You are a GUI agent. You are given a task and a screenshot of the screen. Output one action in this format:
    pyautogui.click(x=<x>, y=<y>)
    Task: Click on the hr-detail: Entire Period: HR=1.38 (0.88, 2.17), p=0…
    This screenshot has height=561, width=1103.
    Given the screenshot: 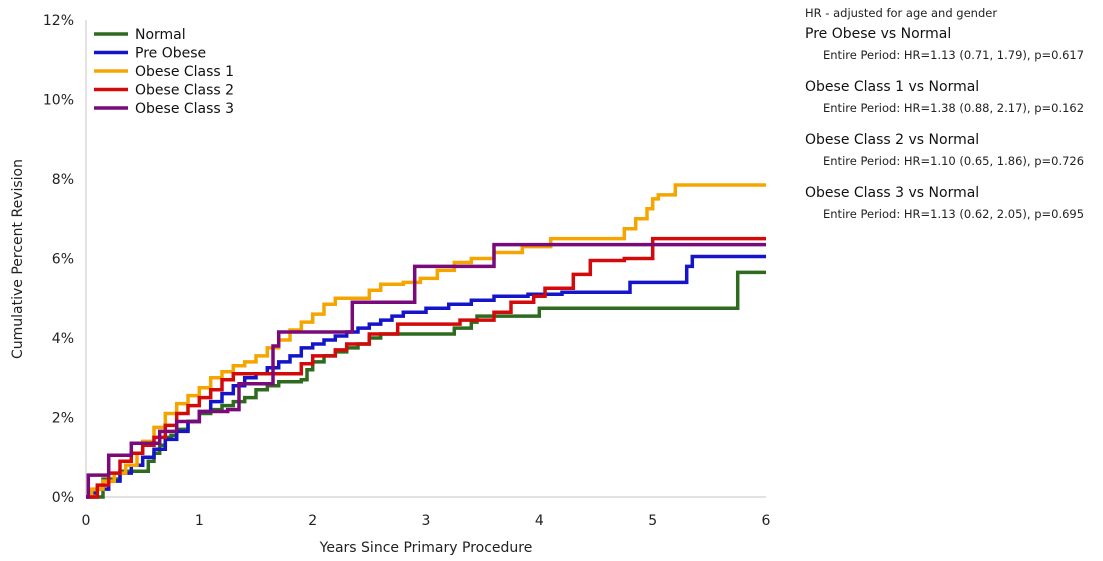 What is the action you would take?
    pyautogui.click(x=954, y=108)
    